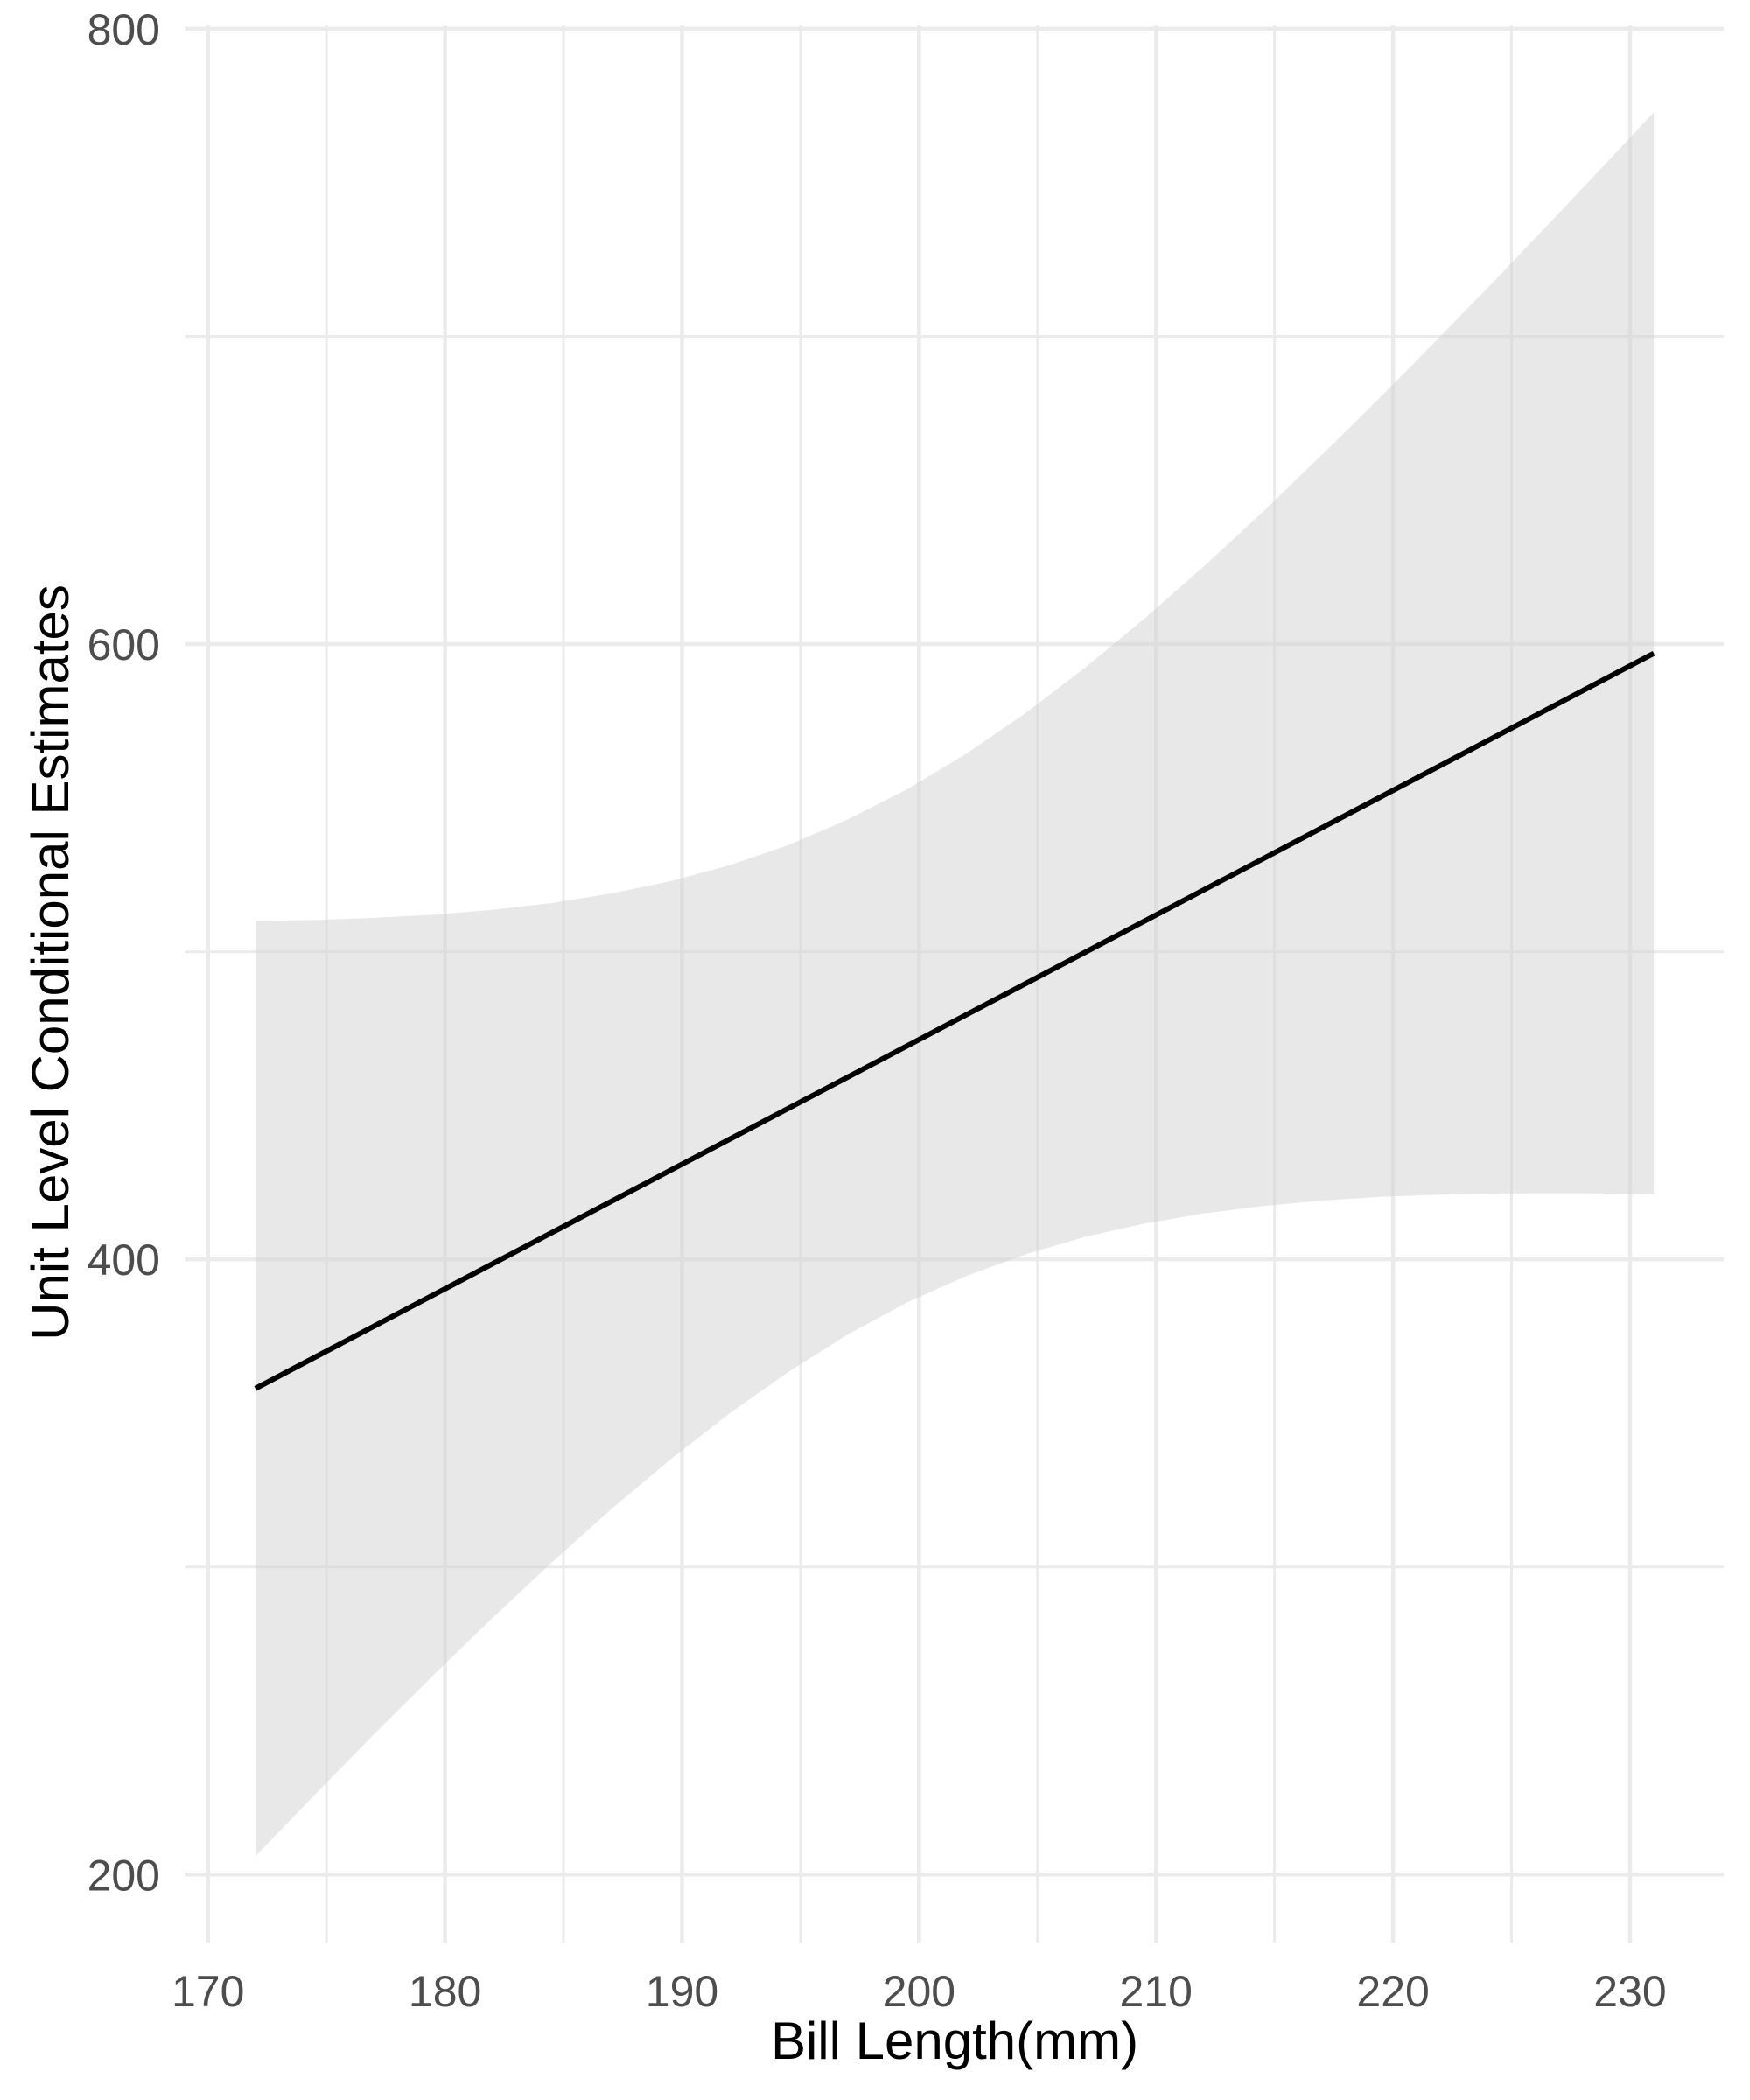  I want to click on x-tick-label: 220, so click(1392, 1991).